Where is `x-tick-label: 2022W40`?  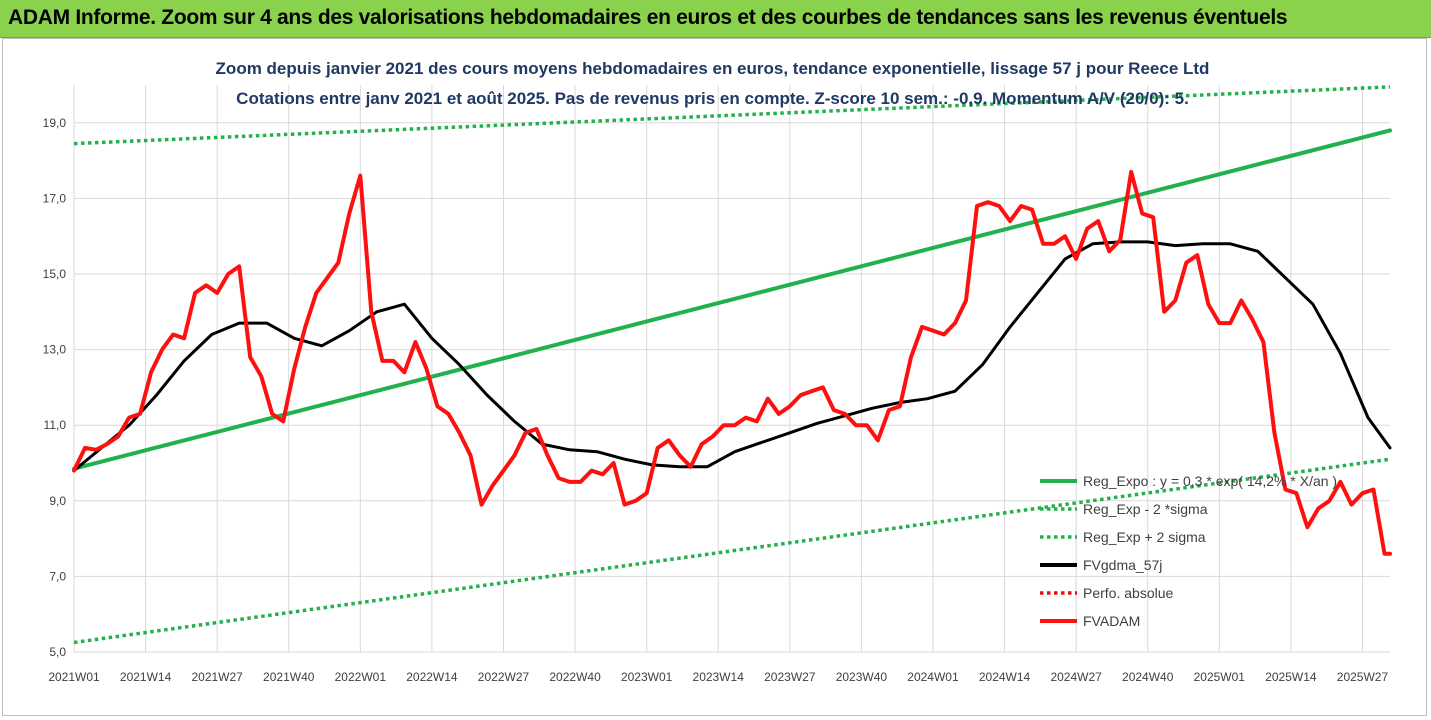
x-tick-label: 2022W40 is located at coordinates (575, 677).